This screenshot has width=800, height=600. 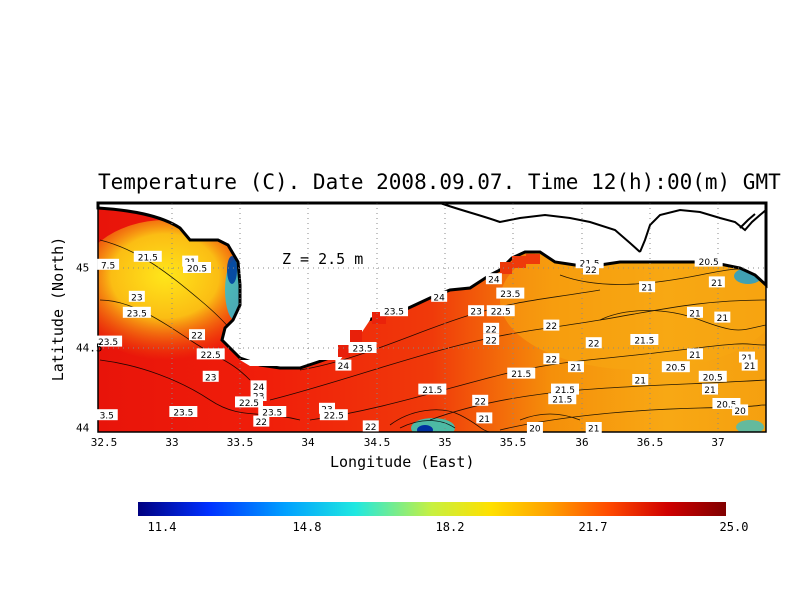 What do you see at coordinates (513, 442) in the screenshot?
I see `x-tick-label: 35.5` at bounding box center [513, 442].